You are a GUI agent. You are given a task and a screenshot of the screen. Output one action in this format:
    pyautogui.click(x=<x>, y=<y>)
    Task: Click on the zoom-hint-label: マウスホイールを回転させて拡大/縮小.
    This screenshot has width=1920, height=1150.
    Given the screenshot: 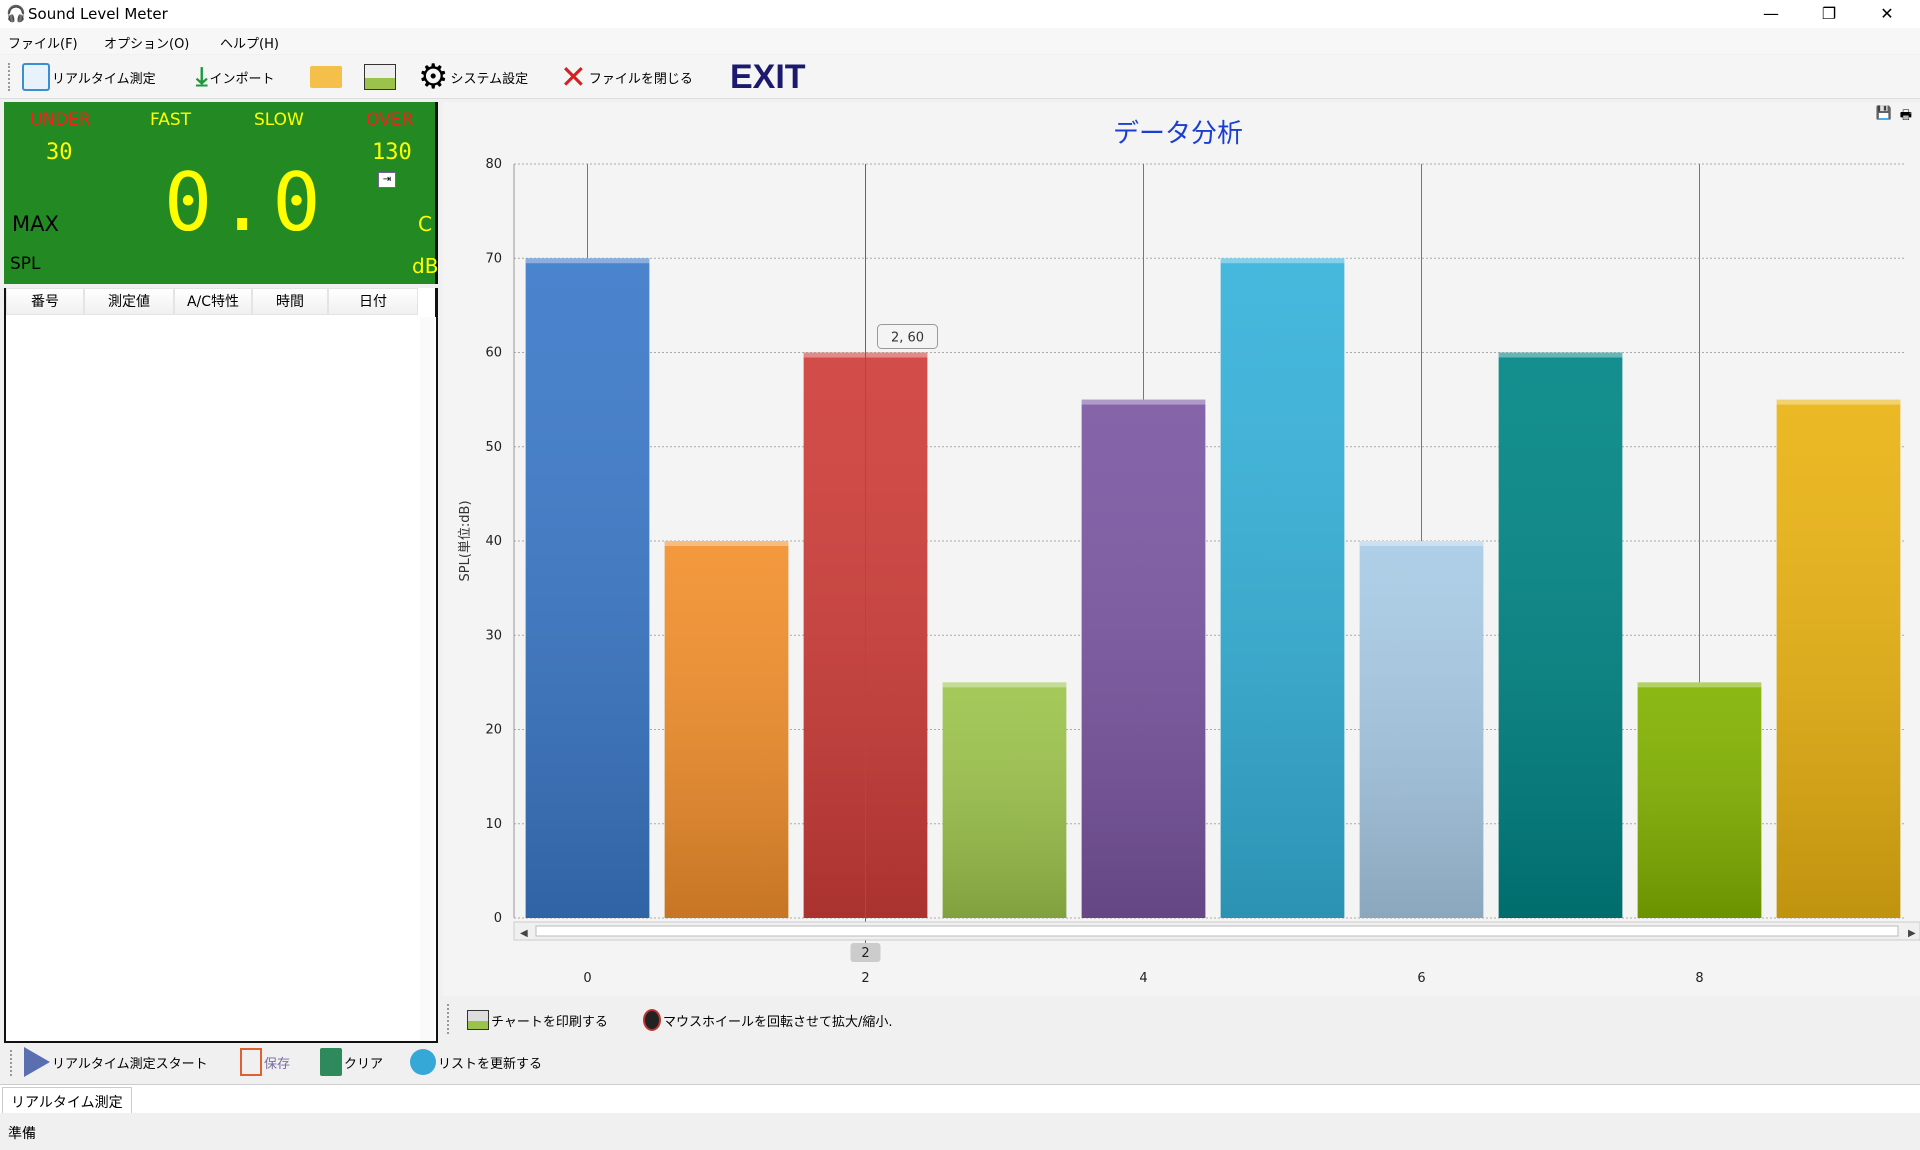 What is the action you would take?
    pyautogui.click(x=778, y=1022)
    